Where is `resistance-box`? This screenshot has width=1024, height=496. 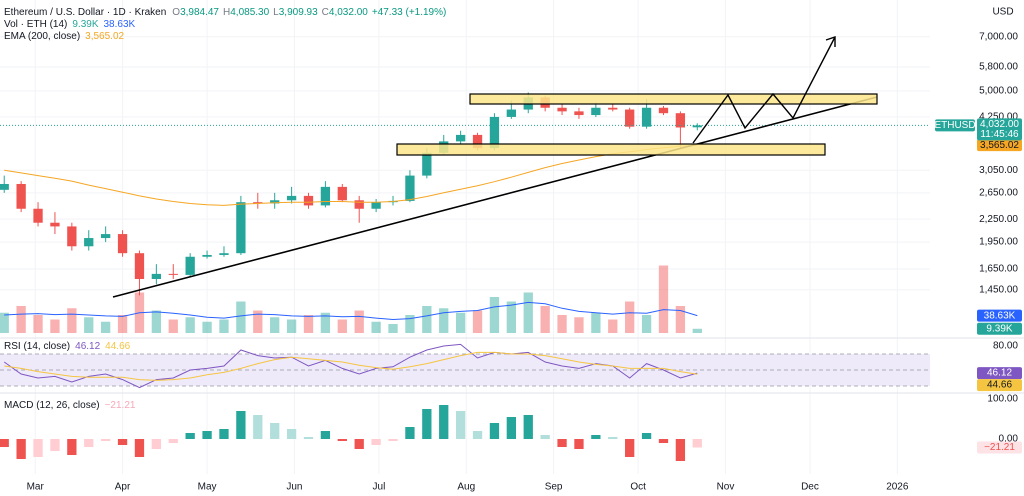
resistance-box is located at coordinates (673, 99).